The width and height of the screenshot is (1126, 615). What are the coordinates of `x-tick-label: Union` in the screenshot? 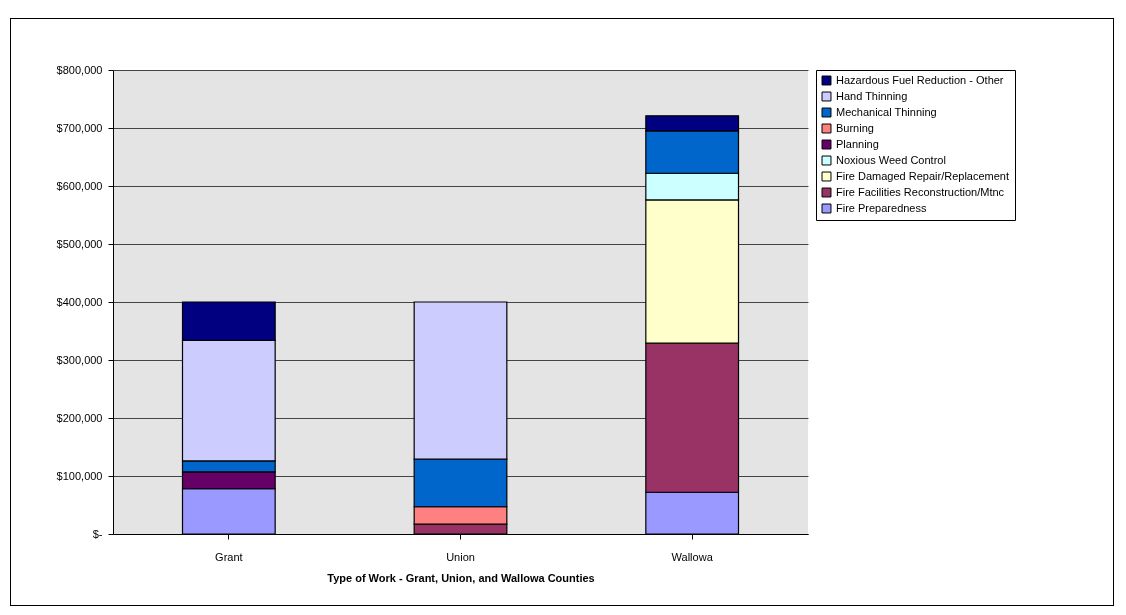 It's located at (460, 556).